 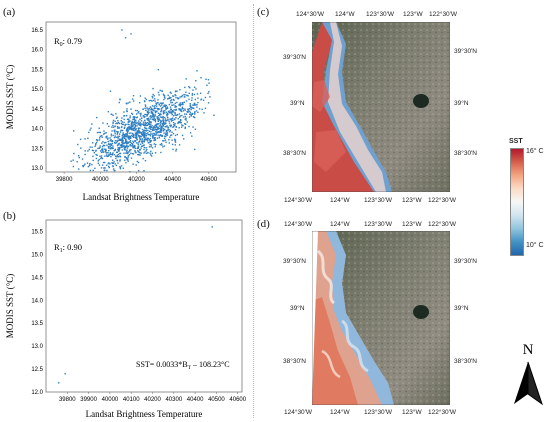 What do you see at coordinates (310, 14) in the screenshot?
I see `map-c-top-tick: 124°30'W` at bounding box center [310, 14].